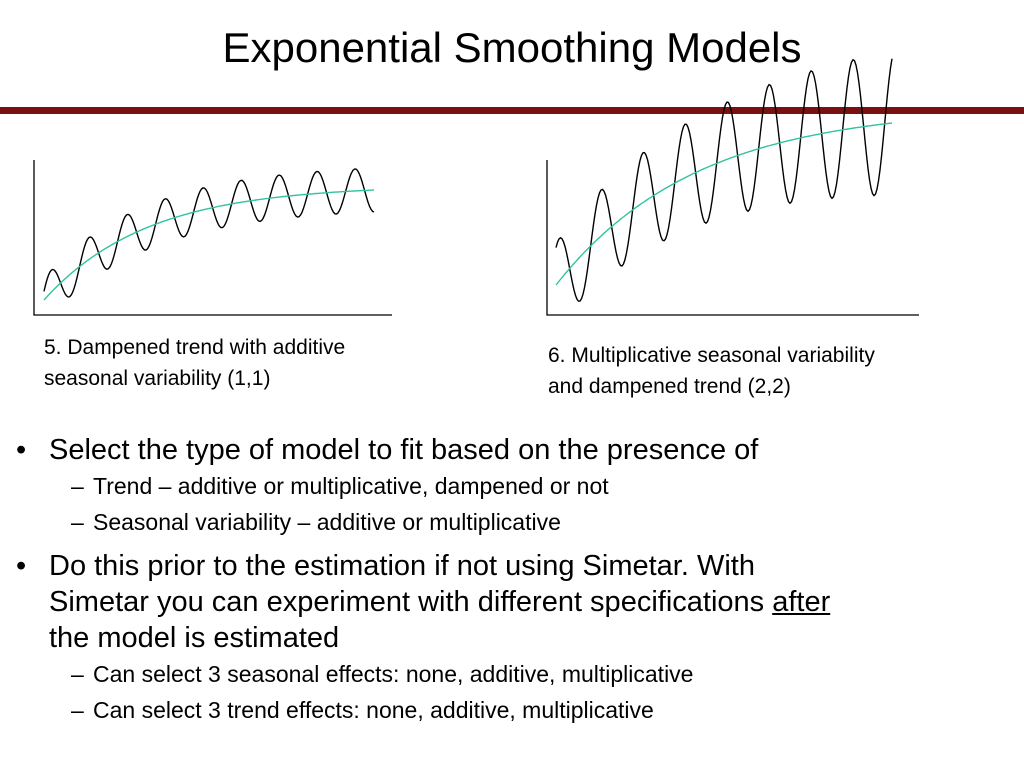 The width and height of the screenshot is (1024, 768). Describe the element at coordinates (801, 602) in the screenshot. I see `underlined-word: after` at that location.